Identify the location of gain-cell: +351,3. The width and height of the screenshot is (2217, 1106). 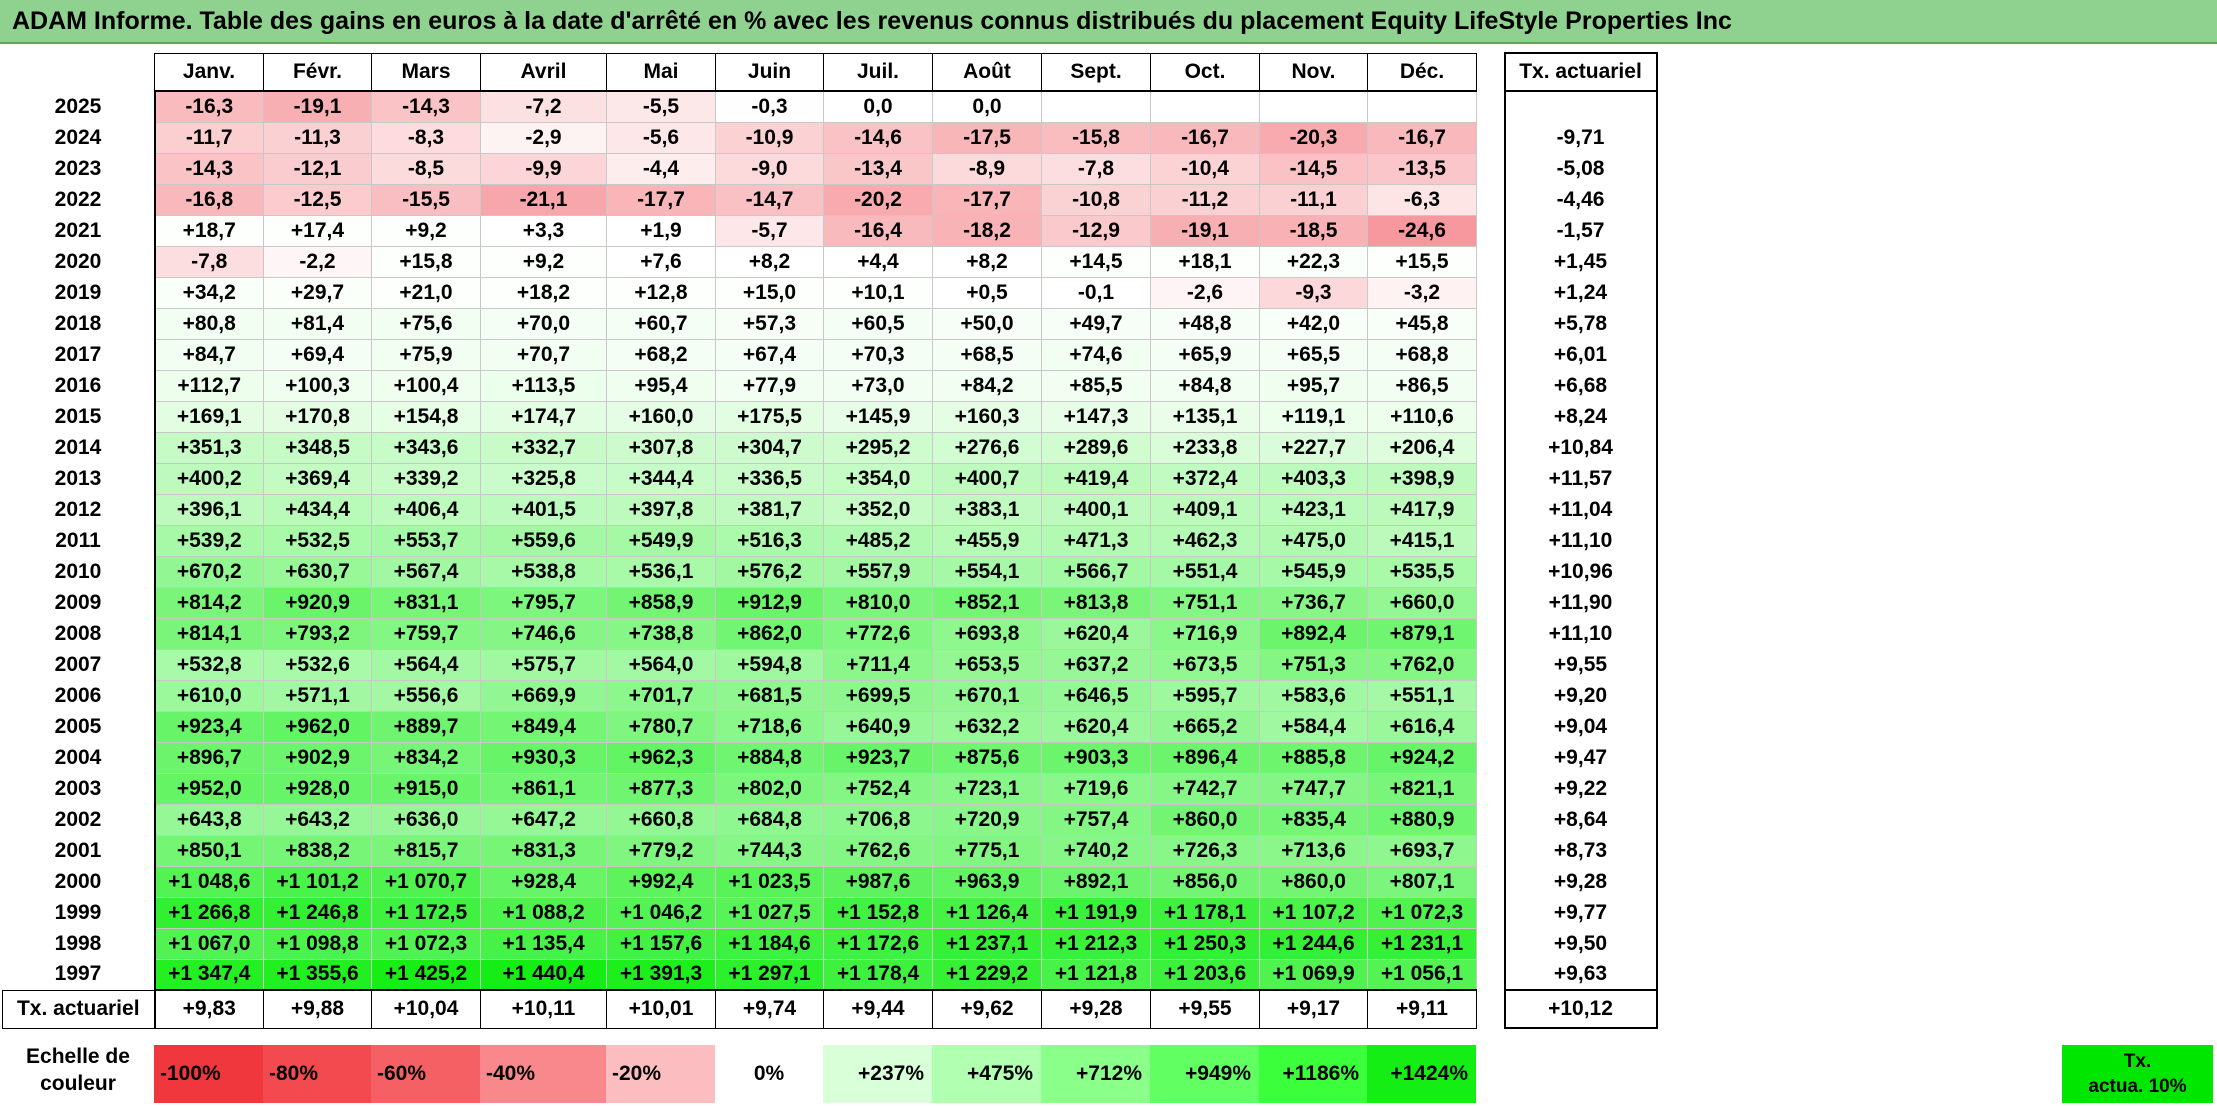
(209, 447).